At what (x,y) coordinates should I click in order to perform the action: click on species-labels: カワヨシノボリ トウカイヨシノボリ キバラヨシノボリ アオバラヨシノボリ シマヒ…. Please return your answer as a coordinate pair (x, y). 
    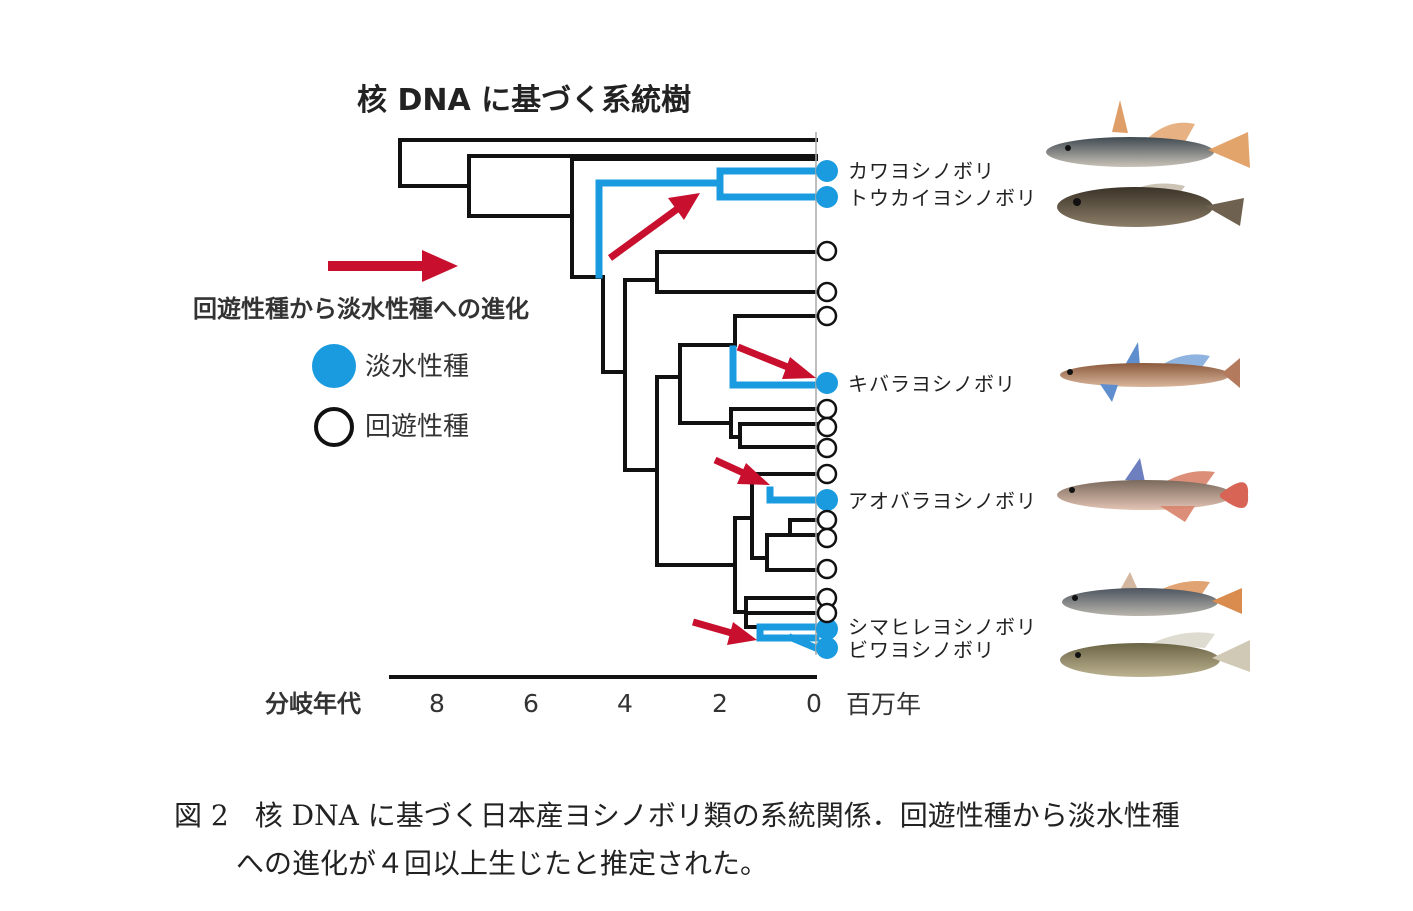
    Looking at the image, I should click on (942, 410).